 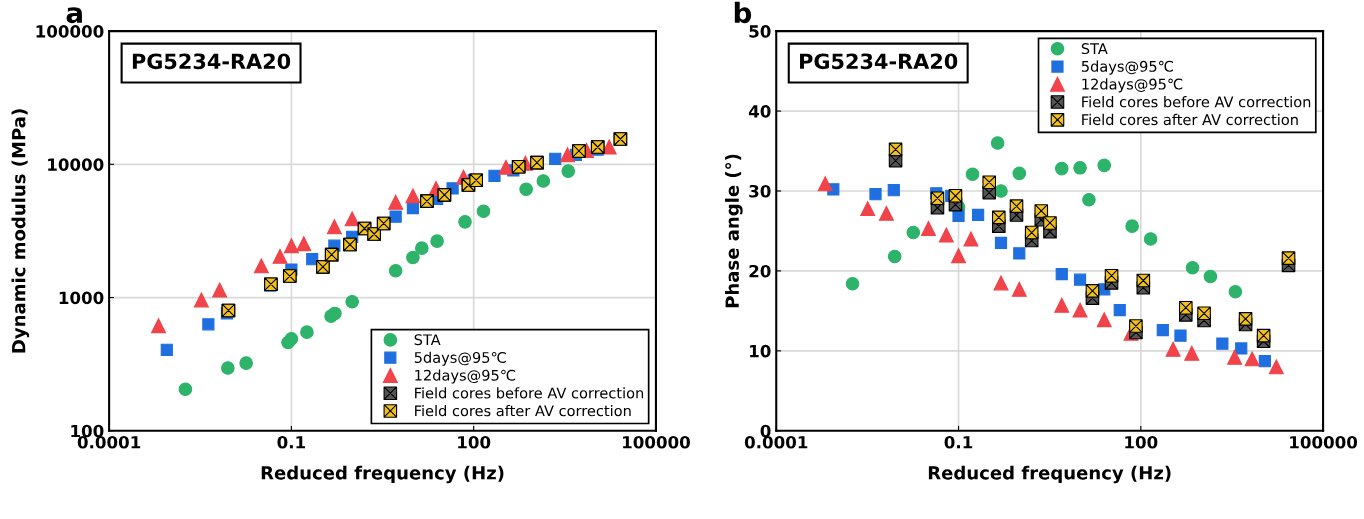 I want to click on chart-title: b, so click(x=743, y=12).